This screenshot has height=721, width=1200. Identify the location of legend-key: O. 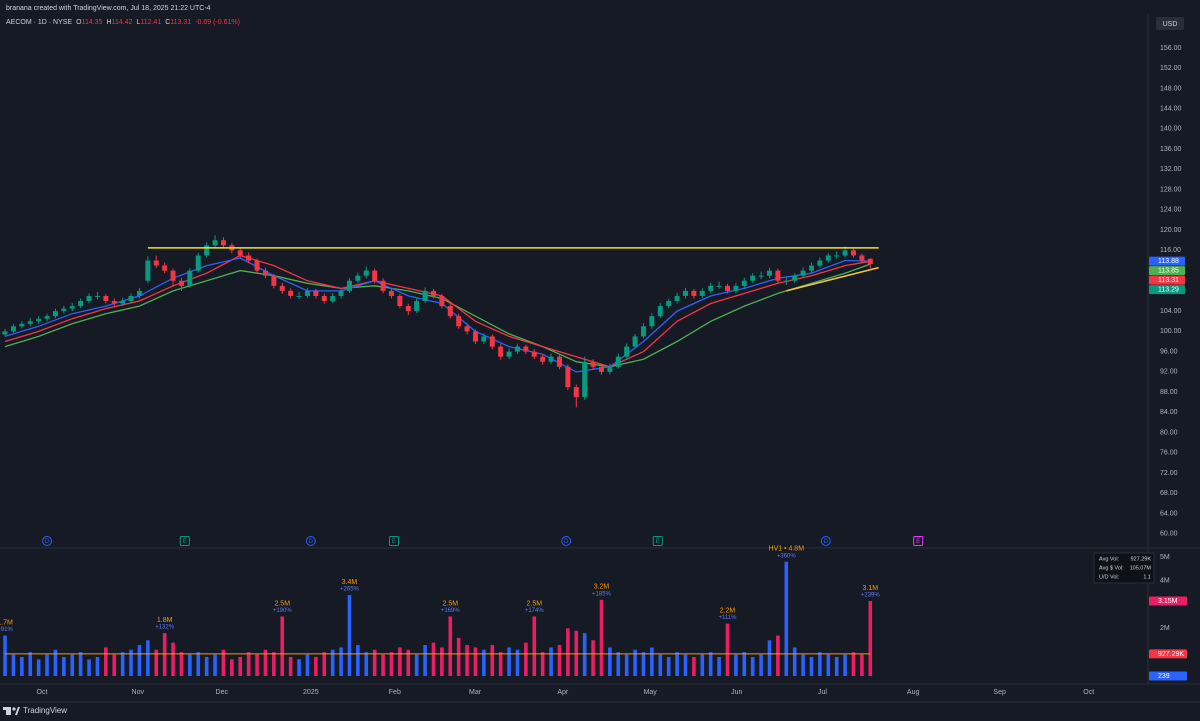
(79, 22).